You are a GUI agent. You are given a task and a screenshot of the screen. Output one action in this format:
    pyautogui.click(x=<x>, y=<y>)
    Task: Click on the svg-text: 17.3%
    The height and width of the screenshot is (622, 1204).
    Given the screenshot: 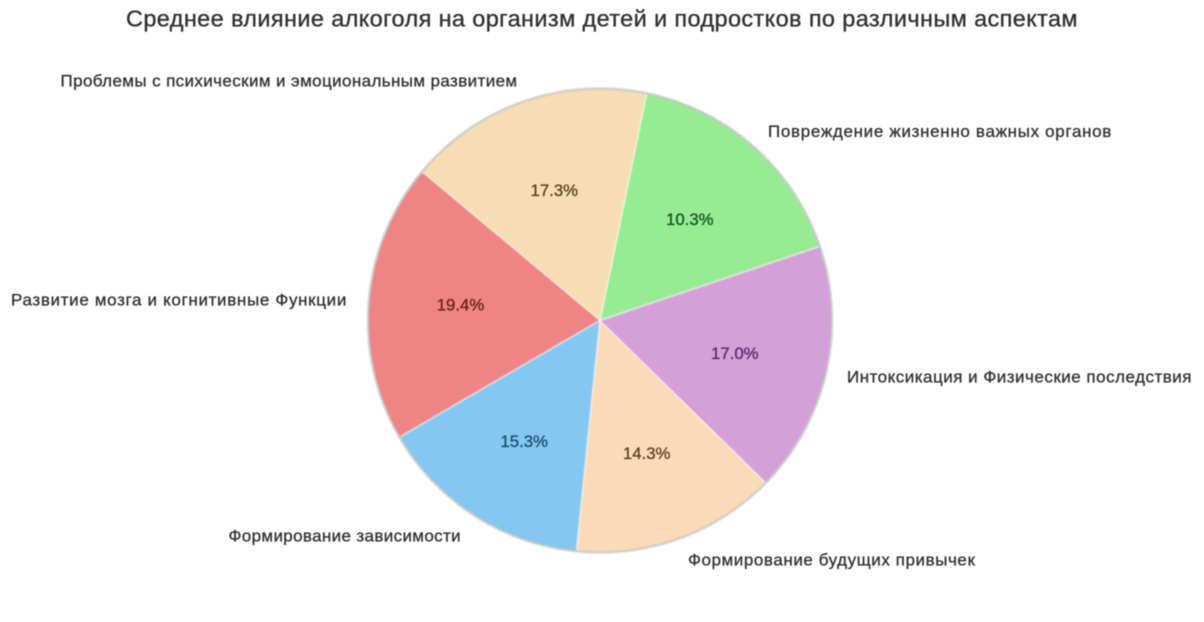 What is the action you would take?
    pyautogui.click(x=555, y=190)
    